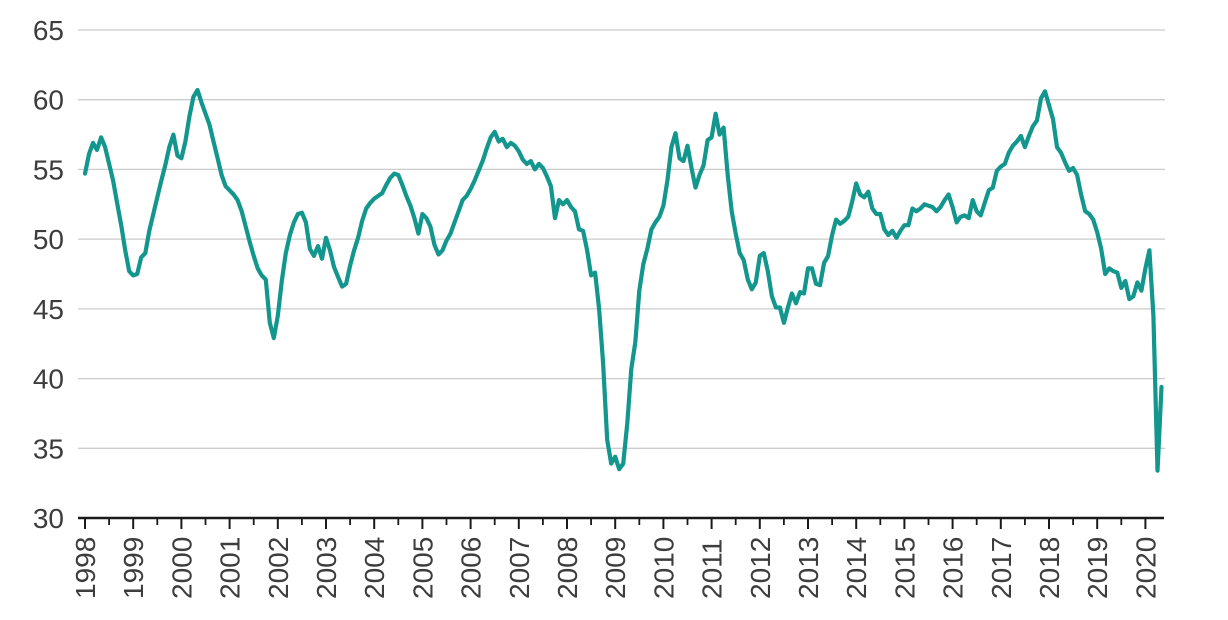  I want to click on x-tick-label: 2013, so click(808, 568).